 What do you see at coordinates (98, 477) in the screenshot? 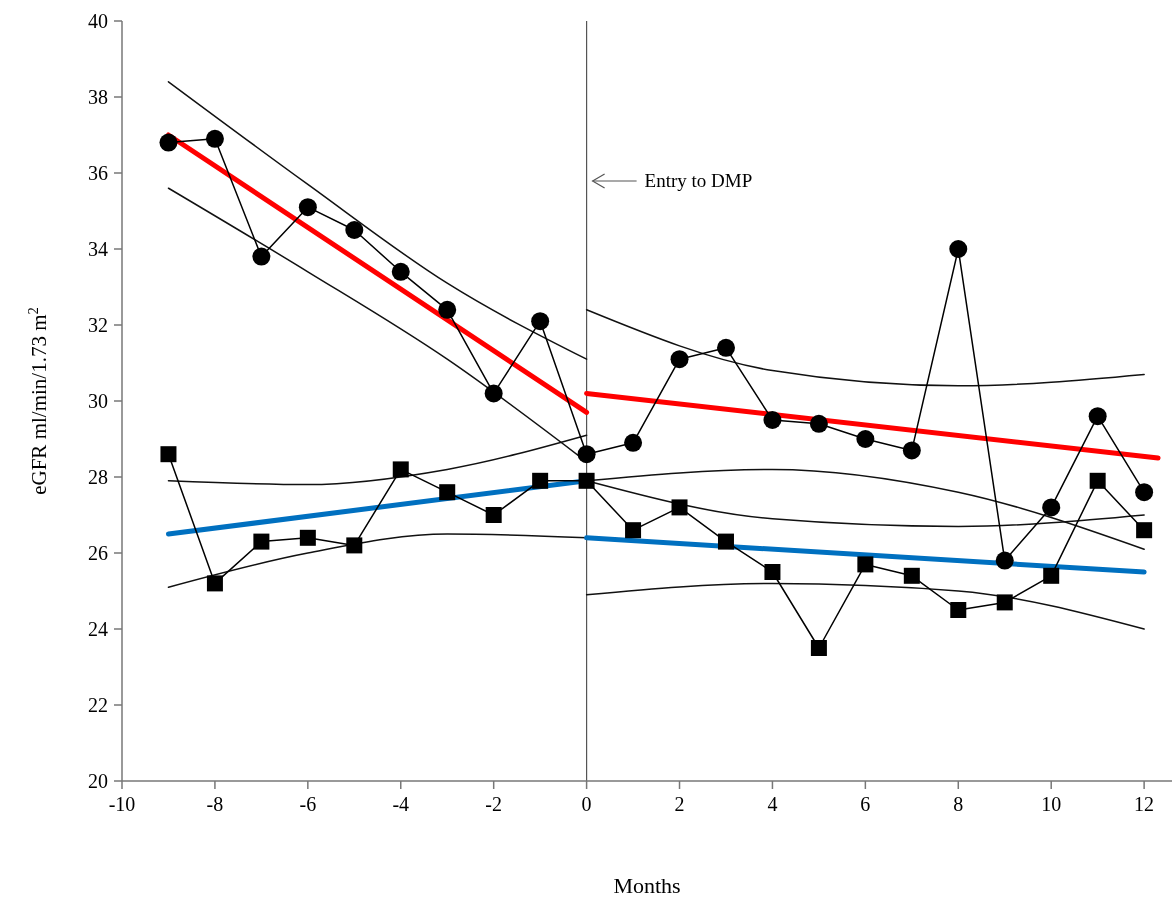
I see `y-tick-label: 28` at bounding box center [98, 477].